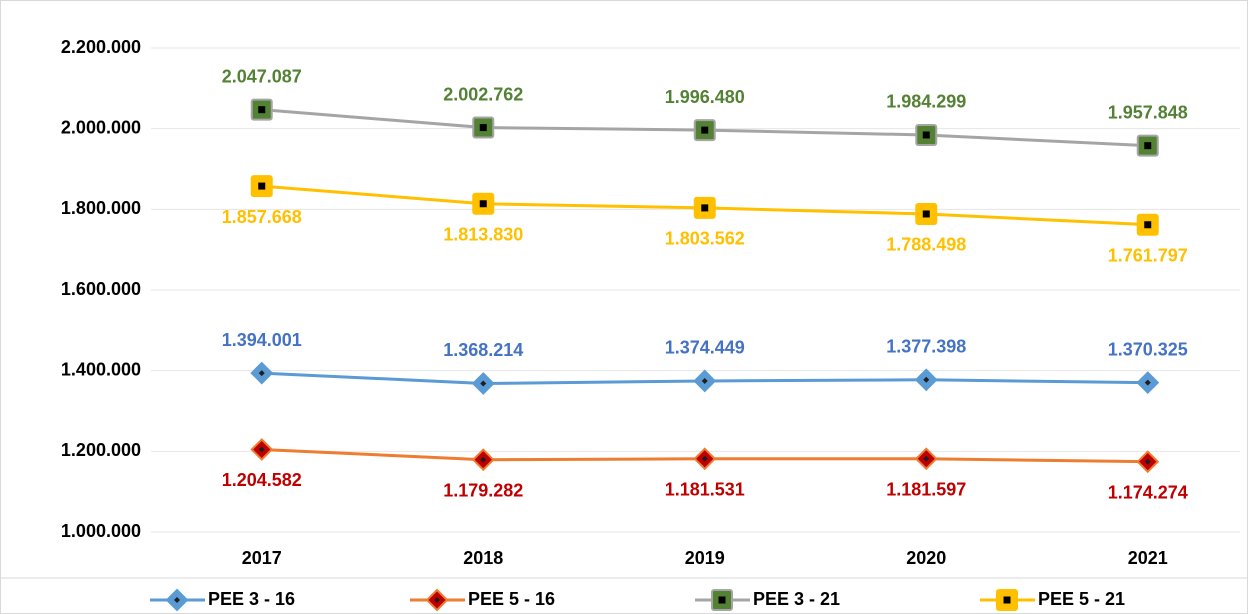 The image size is (1248, 614). Describe the element at coordinates (705, 558) in the screenshot. I see `x-tick-label: 2019` at that location.